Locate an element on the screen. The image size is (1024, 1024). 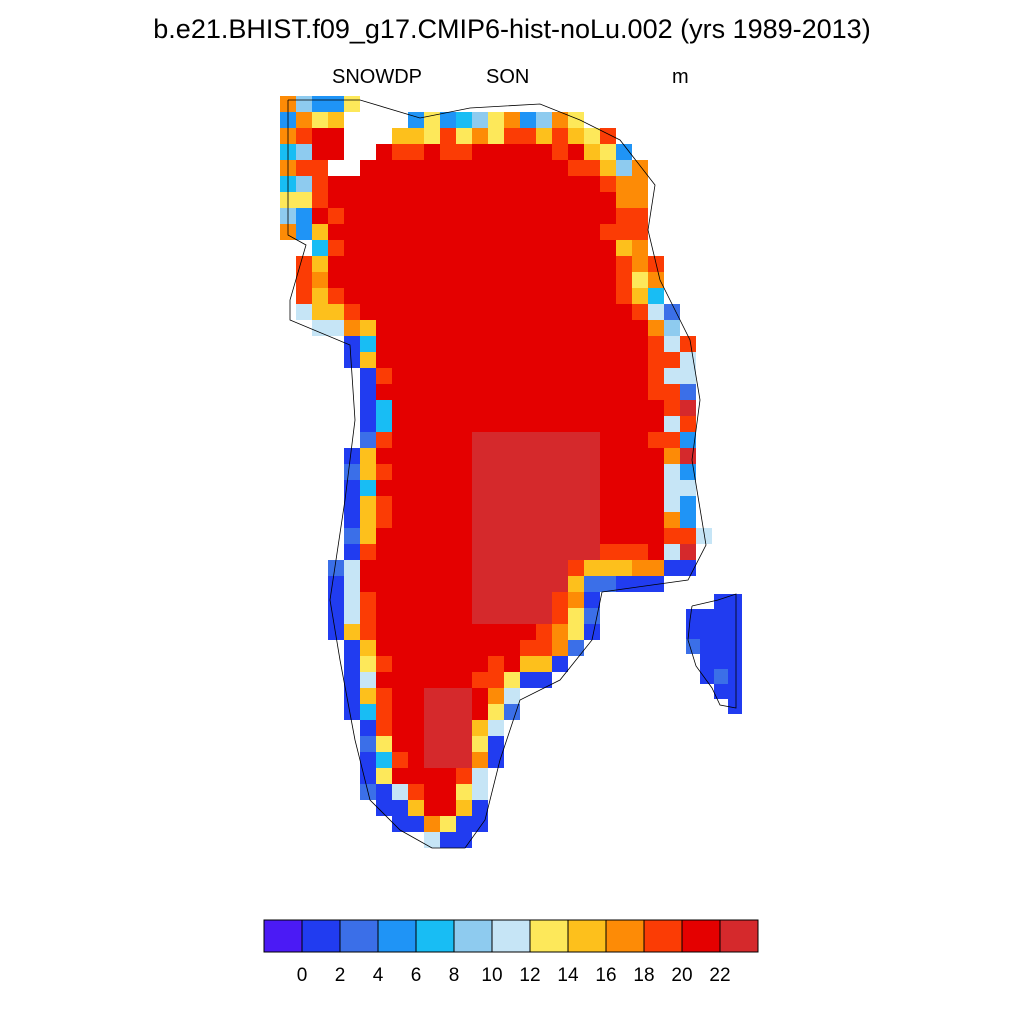
colorbar-tick-label: 10 is located at coordinates (491, 975).